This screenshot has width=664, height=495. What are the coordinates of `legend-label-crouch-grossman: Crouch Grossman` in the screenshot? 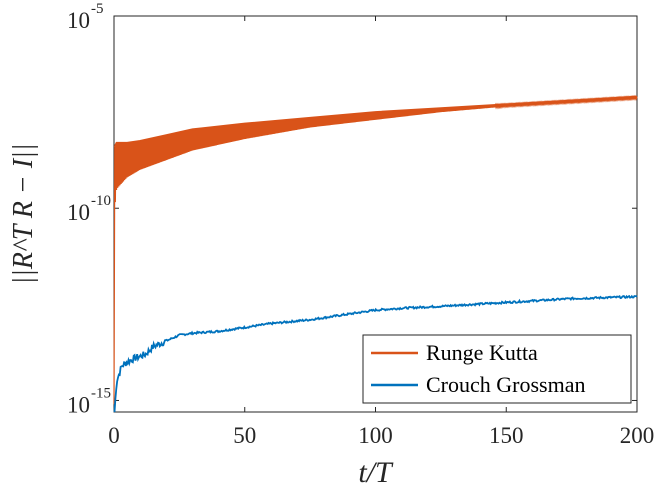 It's located at (505, 384).